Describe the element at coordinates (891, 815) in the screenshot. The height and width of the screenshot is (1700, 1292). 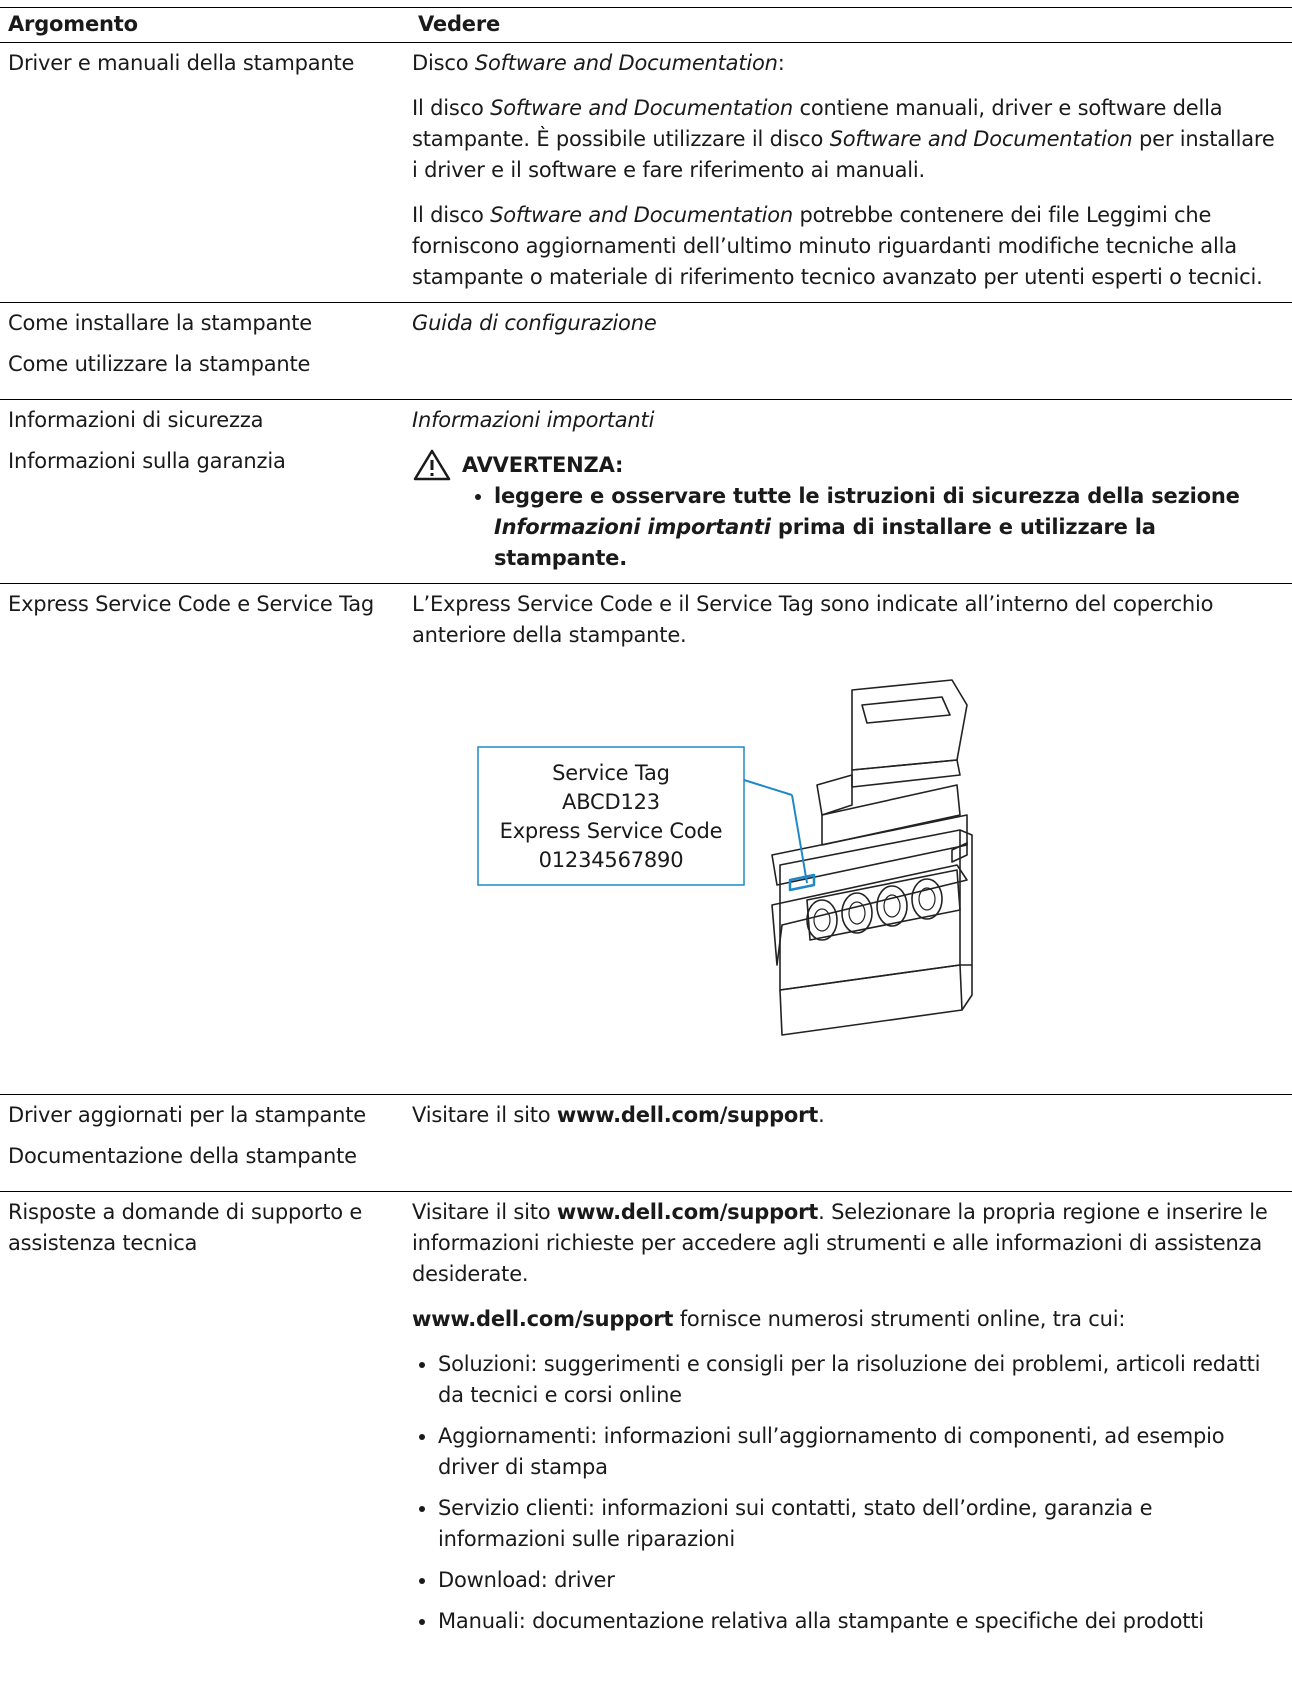
I see `panel-front` at that location.